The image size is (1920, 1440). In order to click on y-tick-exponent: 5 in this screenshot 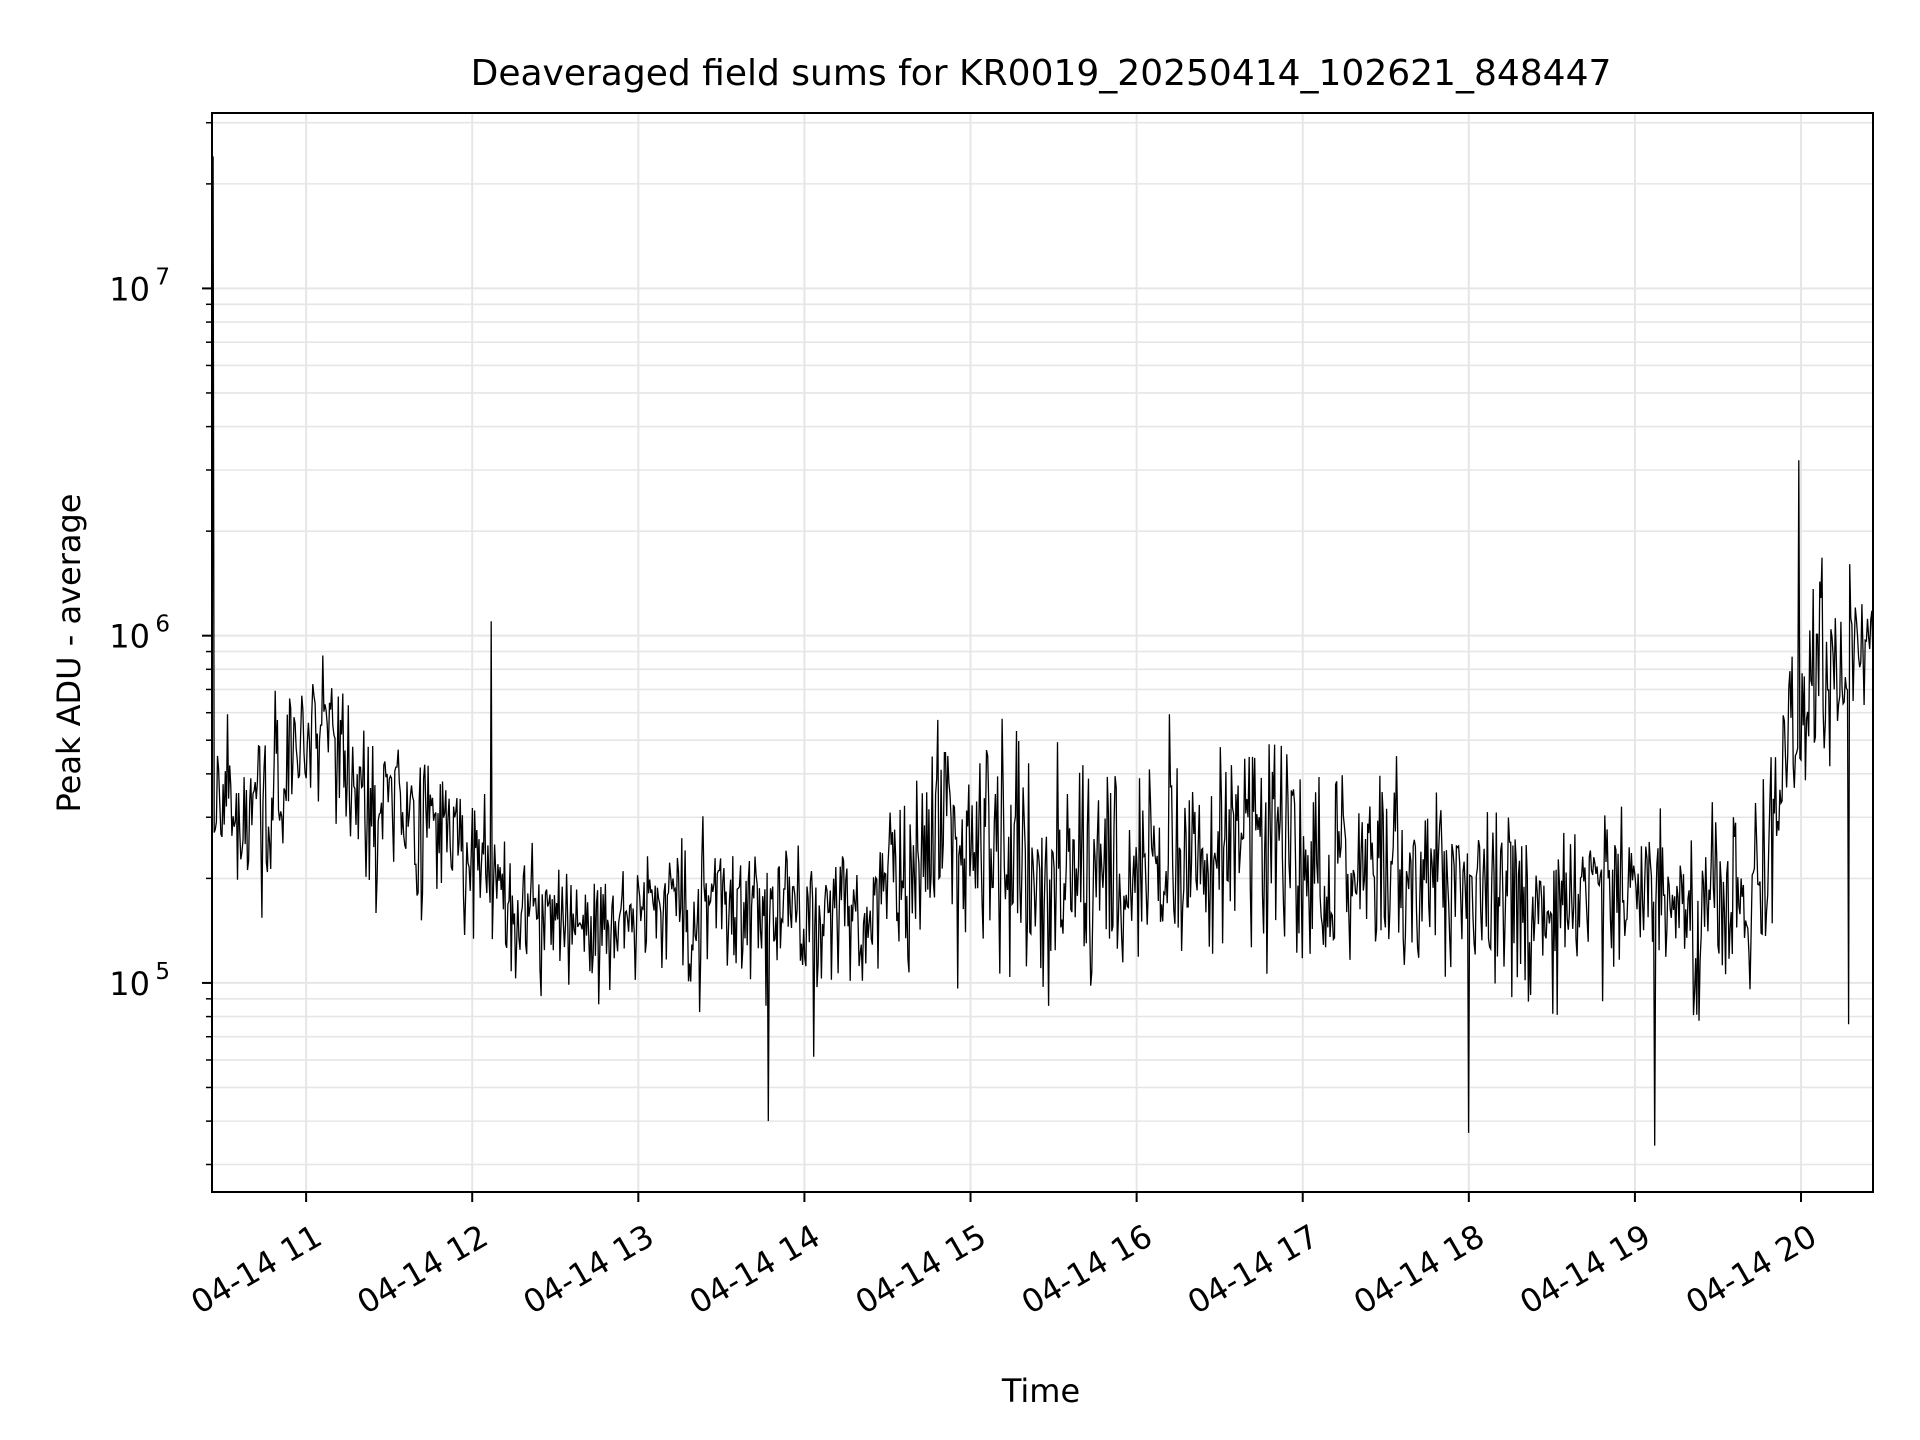, I will do `click(162, 972)`.